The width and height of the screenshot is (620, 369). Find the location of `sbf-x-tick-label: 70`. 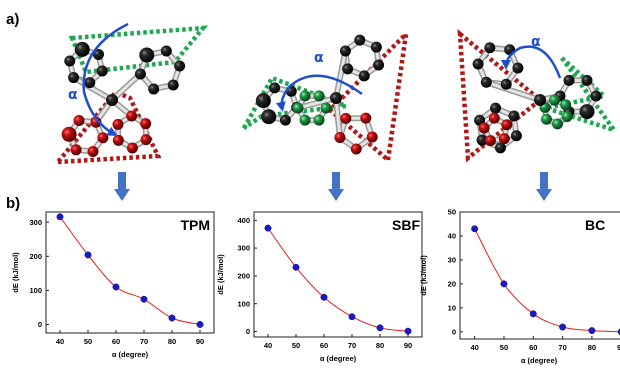

sbf-x-tick-label: 70 is located at coordinates (352, 345).